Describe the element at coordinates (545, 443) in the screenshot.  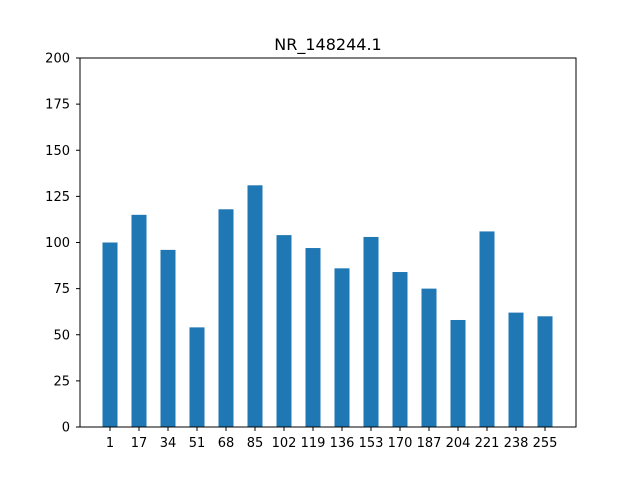
I see `x-tick-label-255: 255` at that location.